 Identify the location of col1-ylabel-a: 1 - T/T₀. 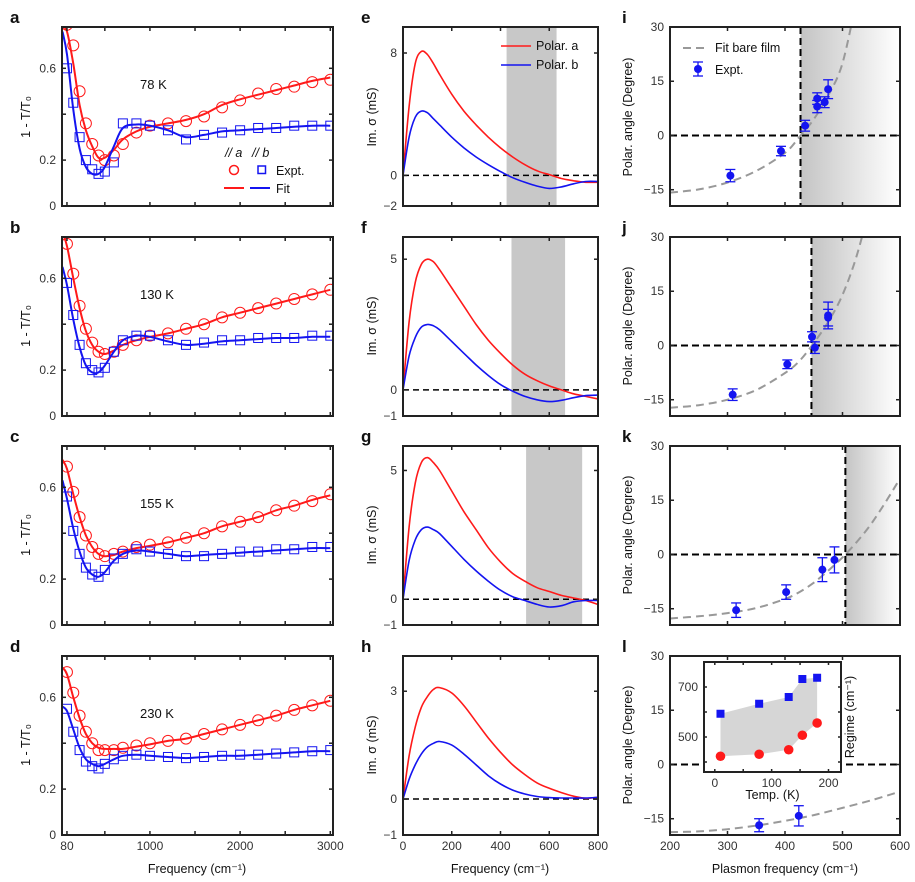
(26, 117).